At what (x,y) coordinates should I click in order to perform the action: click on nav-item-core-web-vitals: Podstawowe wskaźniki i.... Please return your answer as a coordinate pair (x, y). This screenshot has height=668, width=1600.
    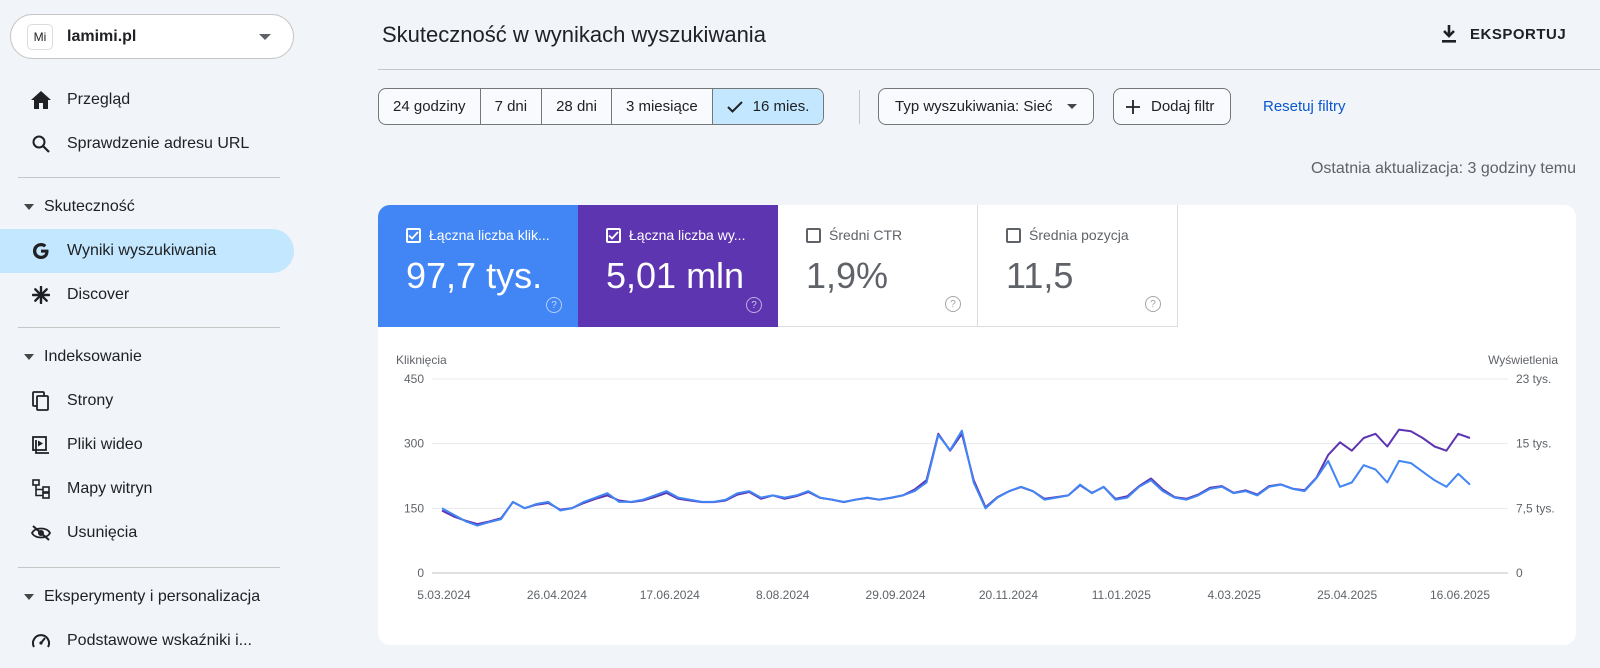
    Looking at the image, I should click on (147, 641).